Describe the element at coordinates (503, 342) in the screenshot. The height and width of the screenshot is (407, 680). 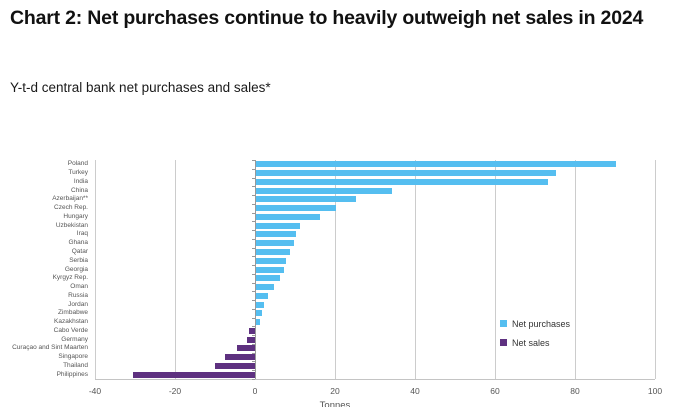
I see `net-sales-swatch-icon` at that location.